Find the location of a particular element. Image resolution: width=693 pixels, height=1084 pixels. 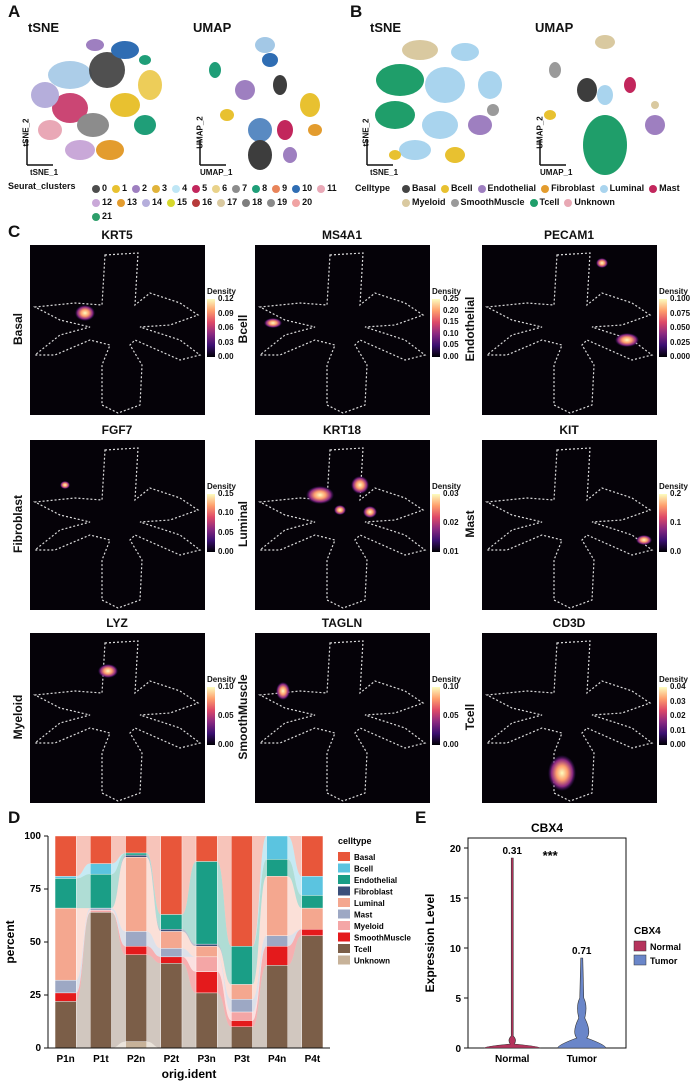

panel-b-umap-xlabel: UMAP_1 is located at coordinates (556, 172).